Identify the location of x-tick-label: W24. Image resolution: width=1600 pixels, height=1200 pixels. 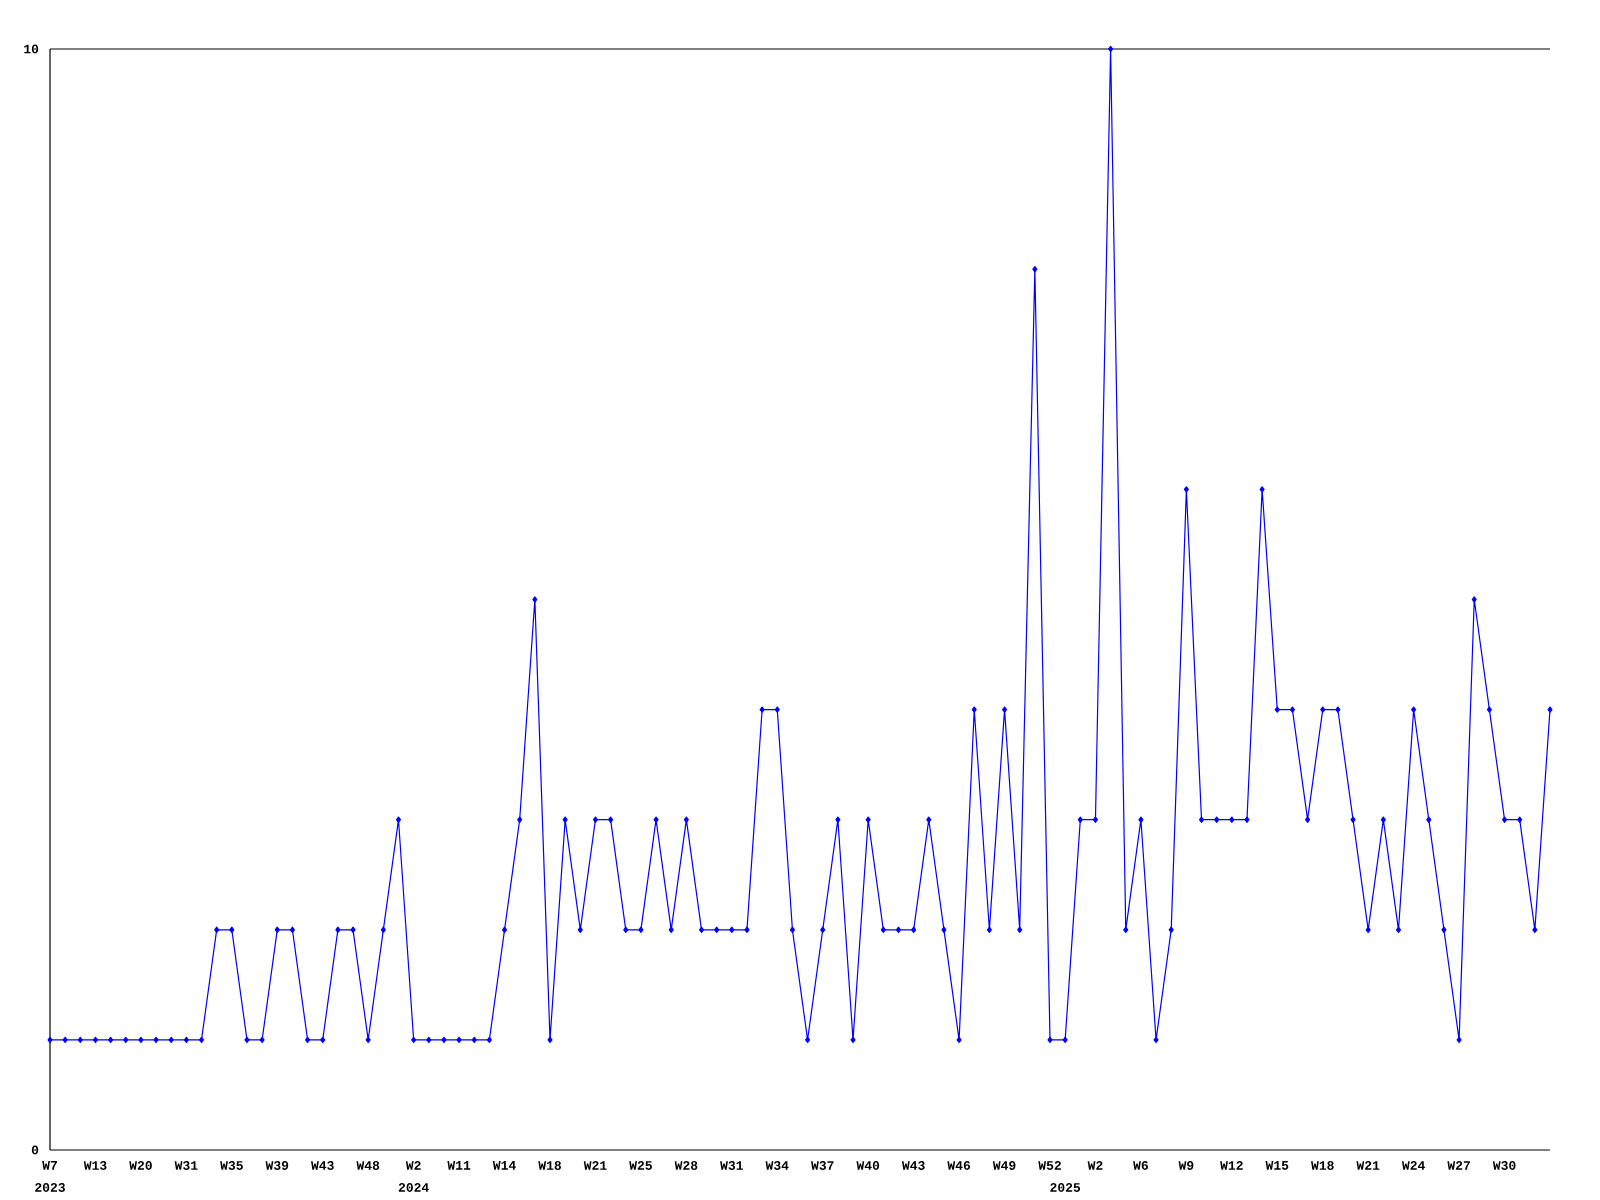
(1413, 1165).